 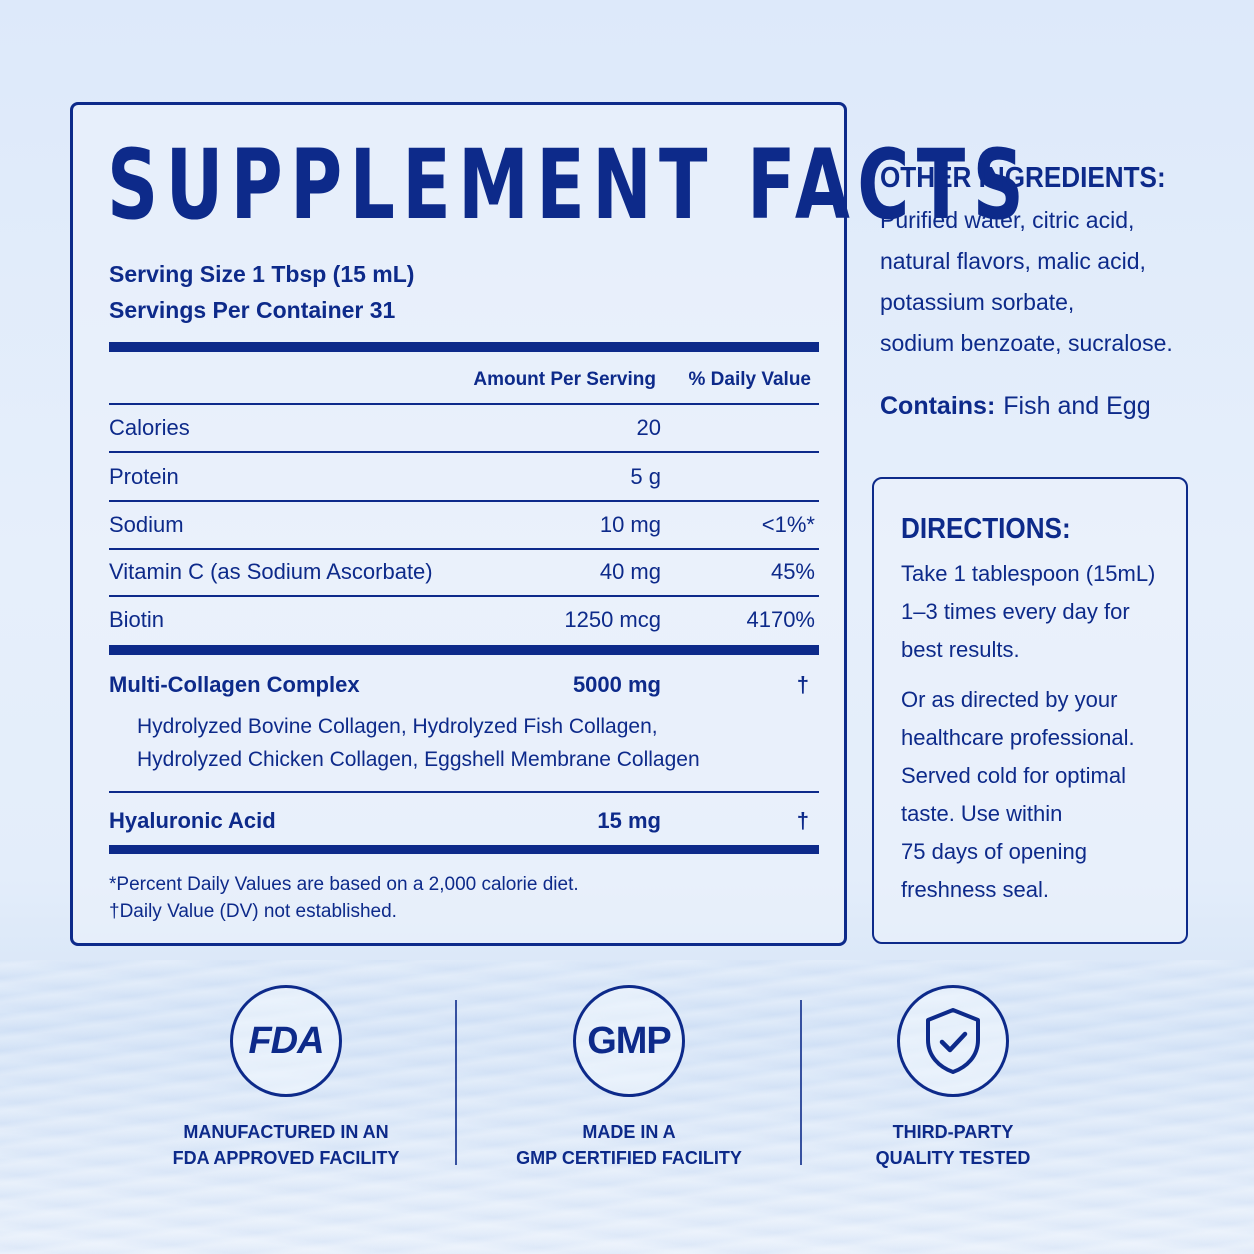 I want to click on servings-per-container: Servings Per Container 31, so click(x=252, y=310).